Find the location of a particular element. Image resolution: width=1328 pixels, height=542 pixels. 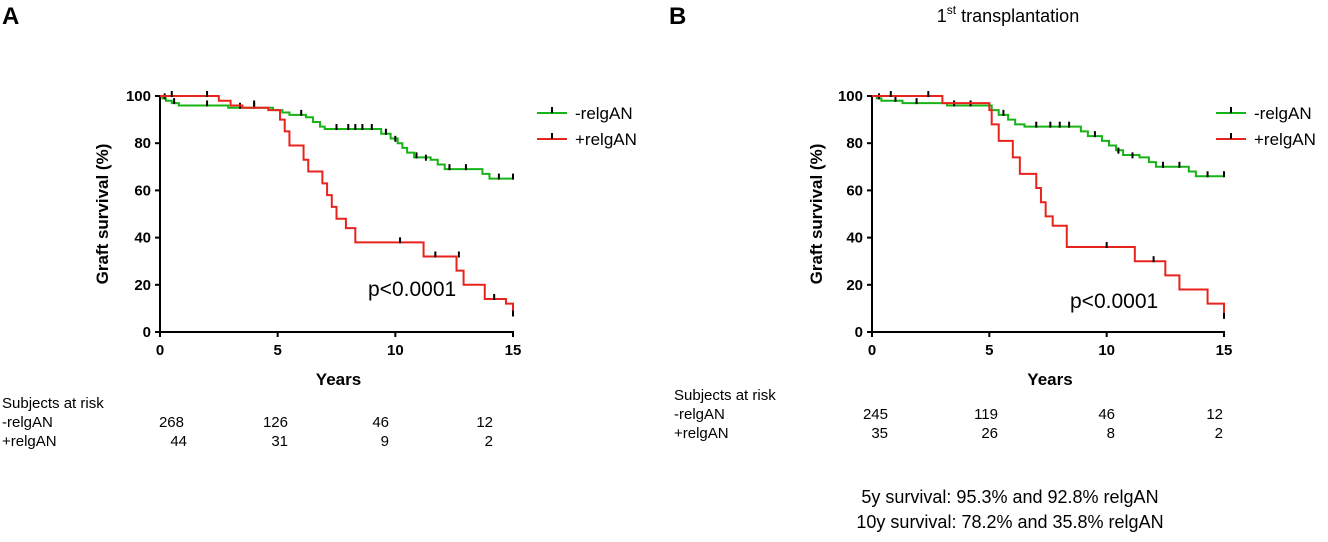

panel-b-title-main: 1 is located at coordinates (942, 16).